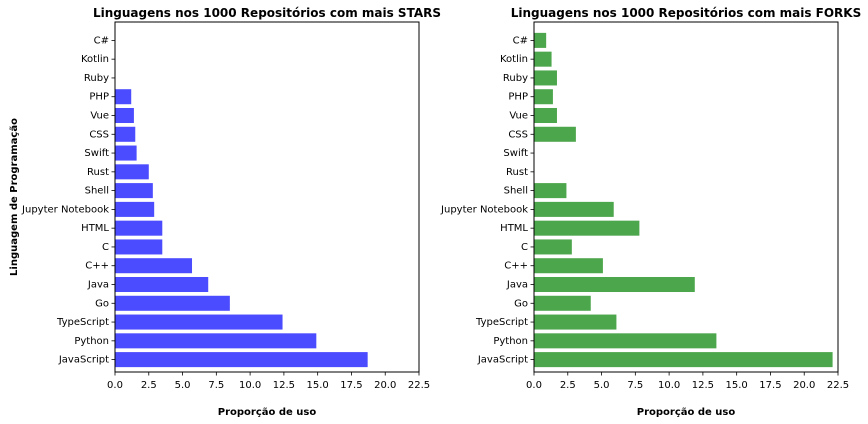 This screenshot has height=424, width=868. I want to click on y-tick-label: Go, so click(521, 303).